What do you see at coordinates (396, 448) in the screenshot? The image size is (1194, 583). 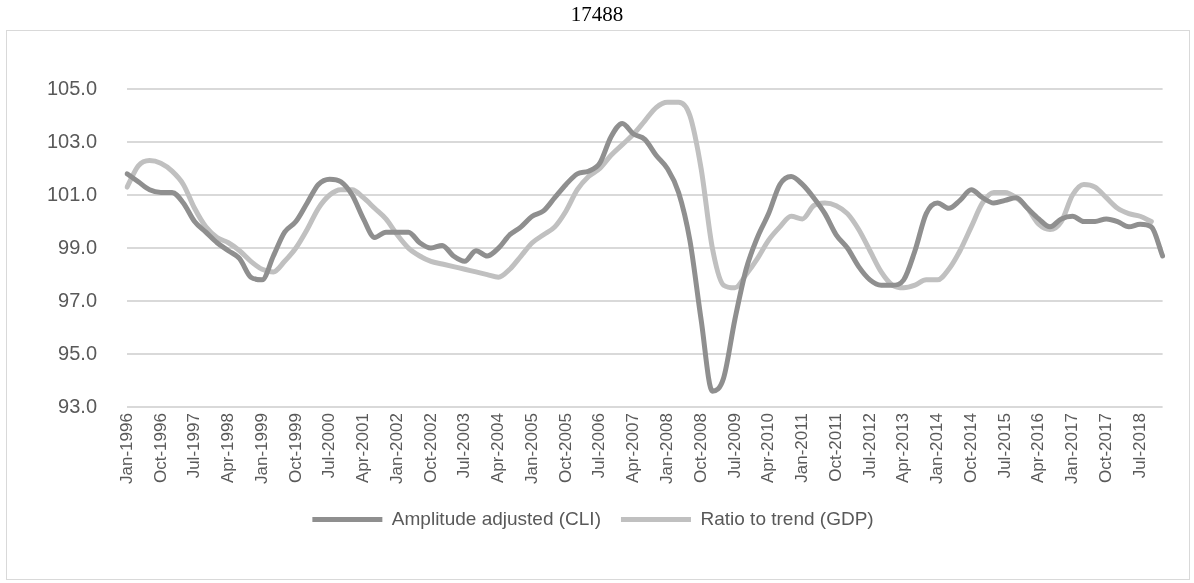 I see `x-tick-label: Jan-2002` at bounding box center [396, 448].